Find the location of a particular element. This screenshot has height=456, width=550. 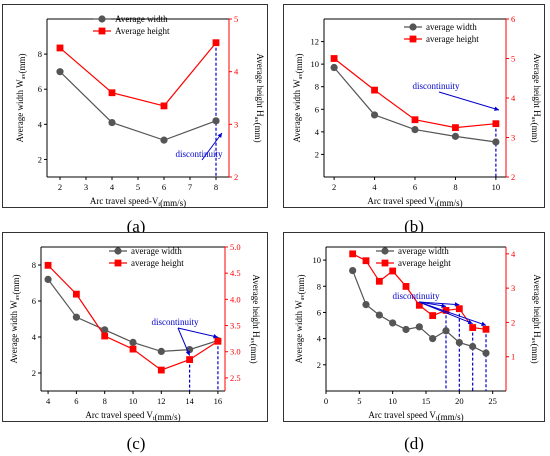

y-right-tick-label: 6 is located at coordinates (513, 19).